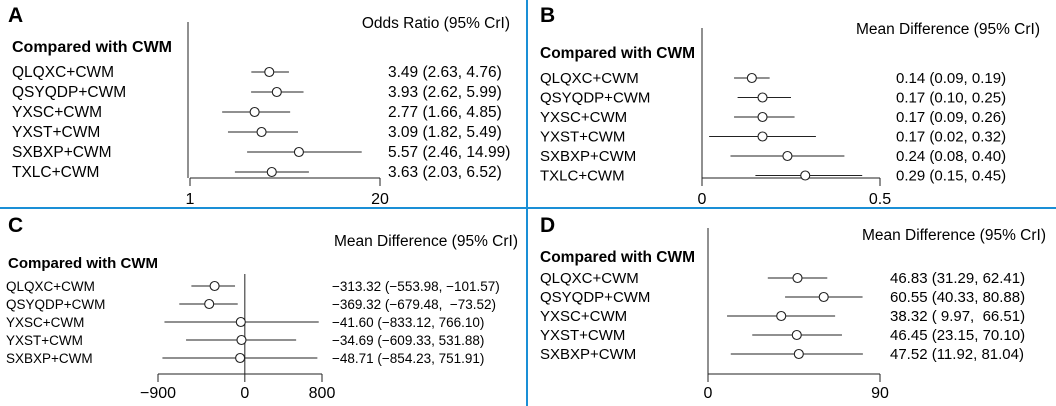 This screenshot has height=406, width=1056. I want to click on row-value: 46.83 (31.29, 62.41), so click(957, 278).